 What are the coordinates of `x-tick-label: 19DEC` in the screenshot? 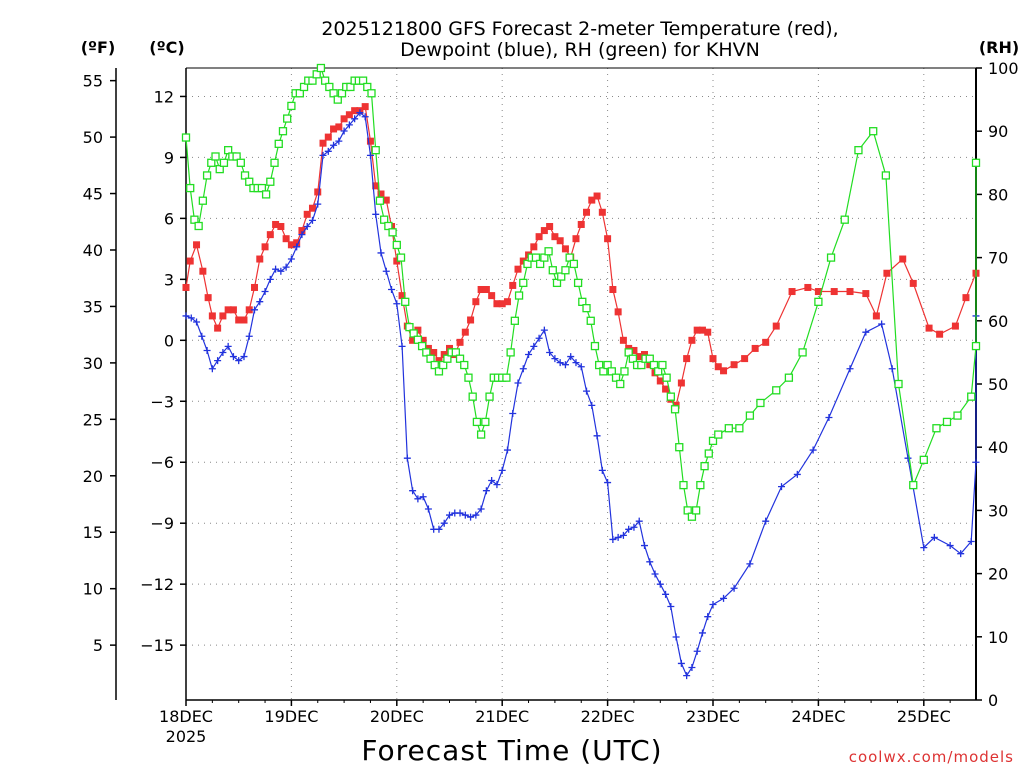 It's located at (291, 716).